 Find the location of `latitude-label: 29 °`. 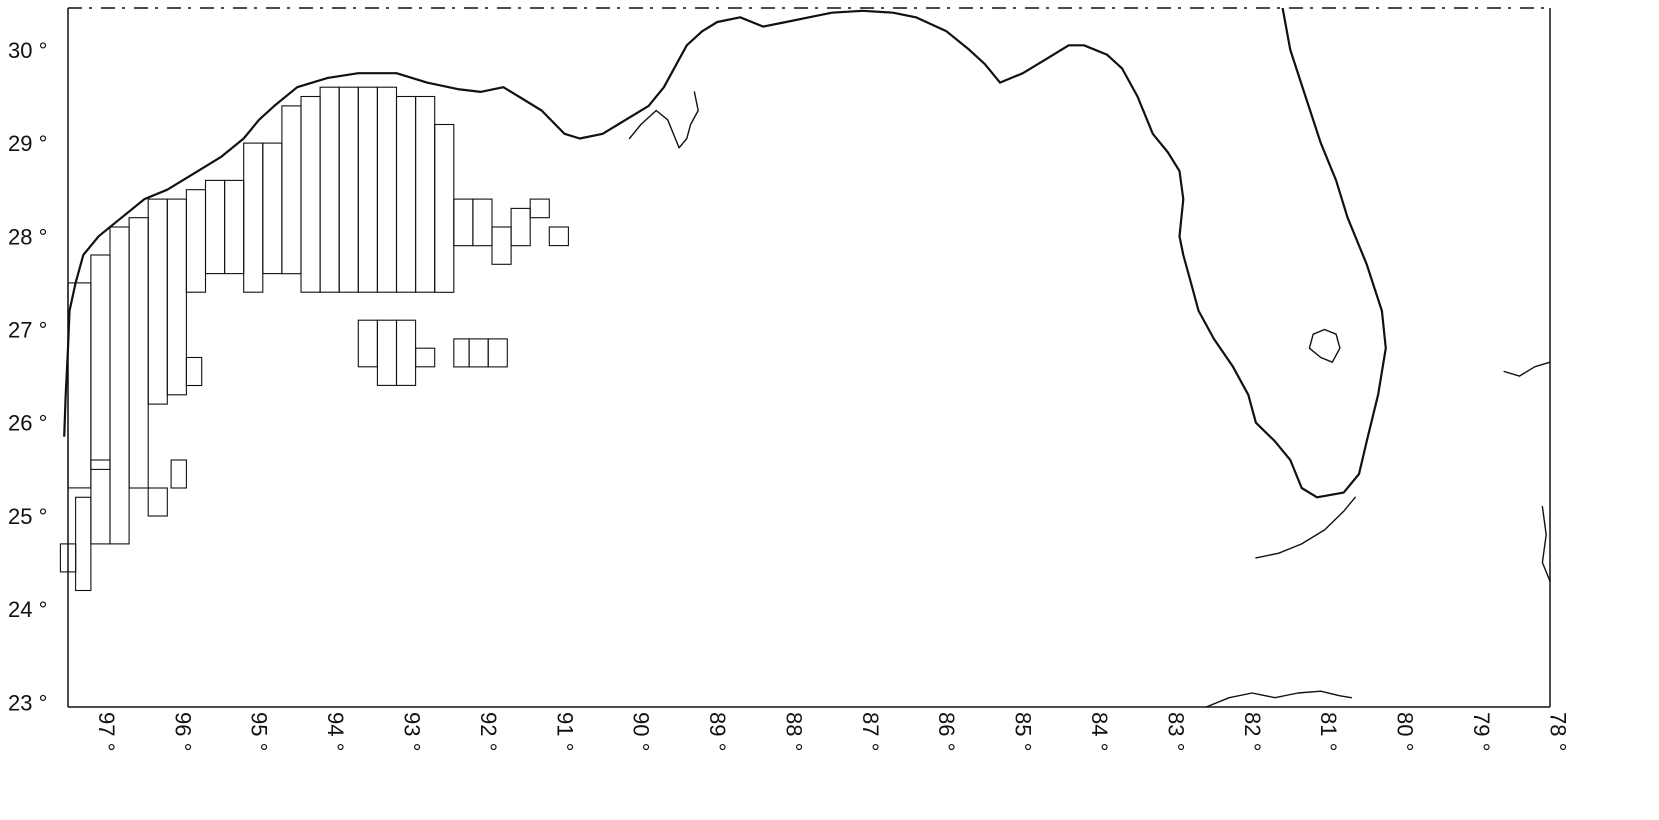

latitude-label: 29 ° is located at coordinates (27, 143).